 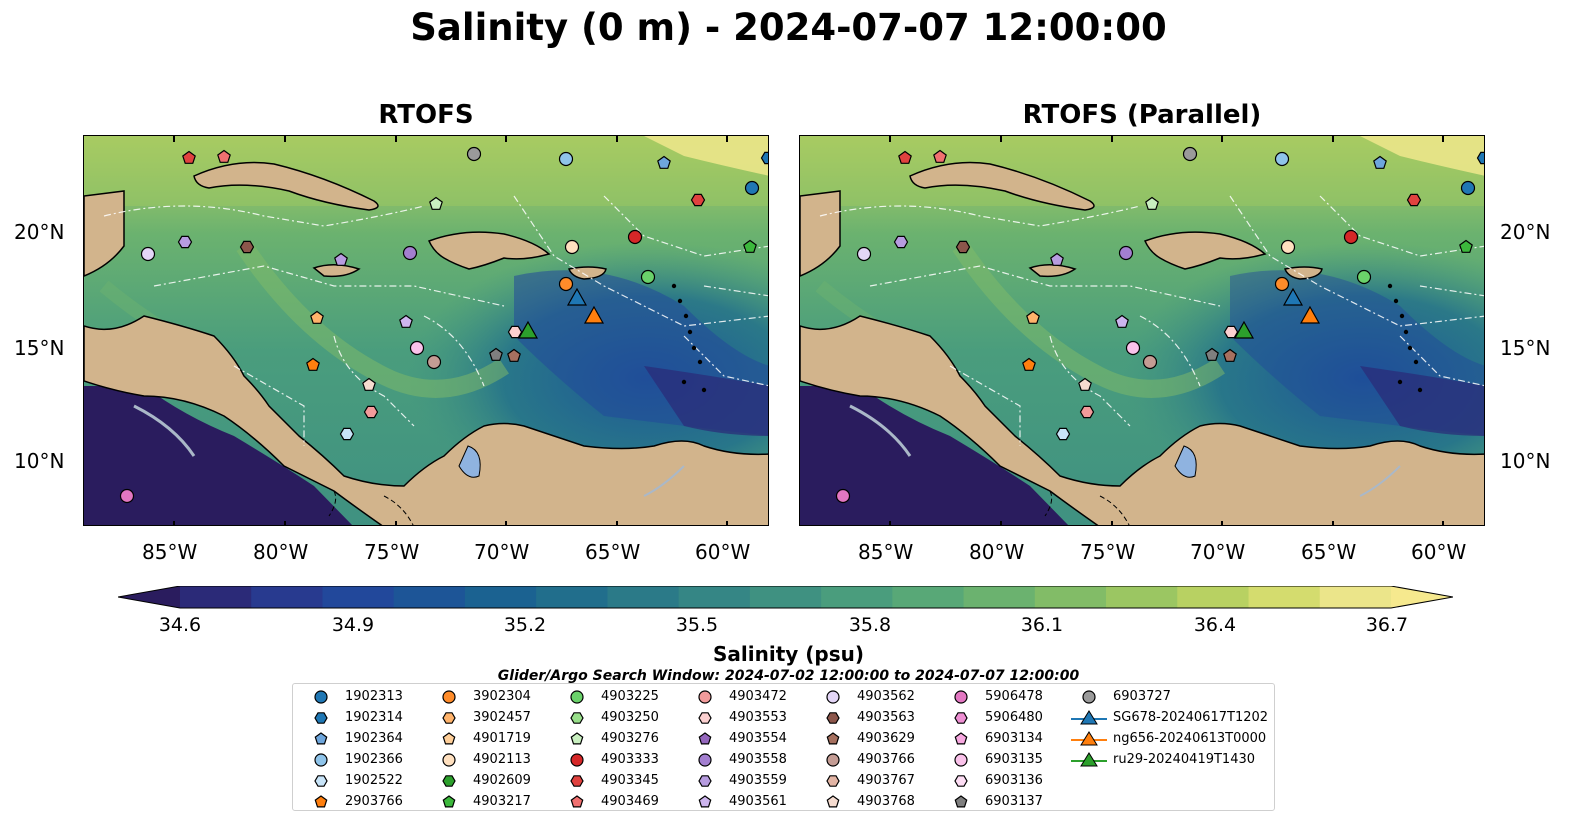 I want to click on central-south-america-land, so click(x=426, y=420).